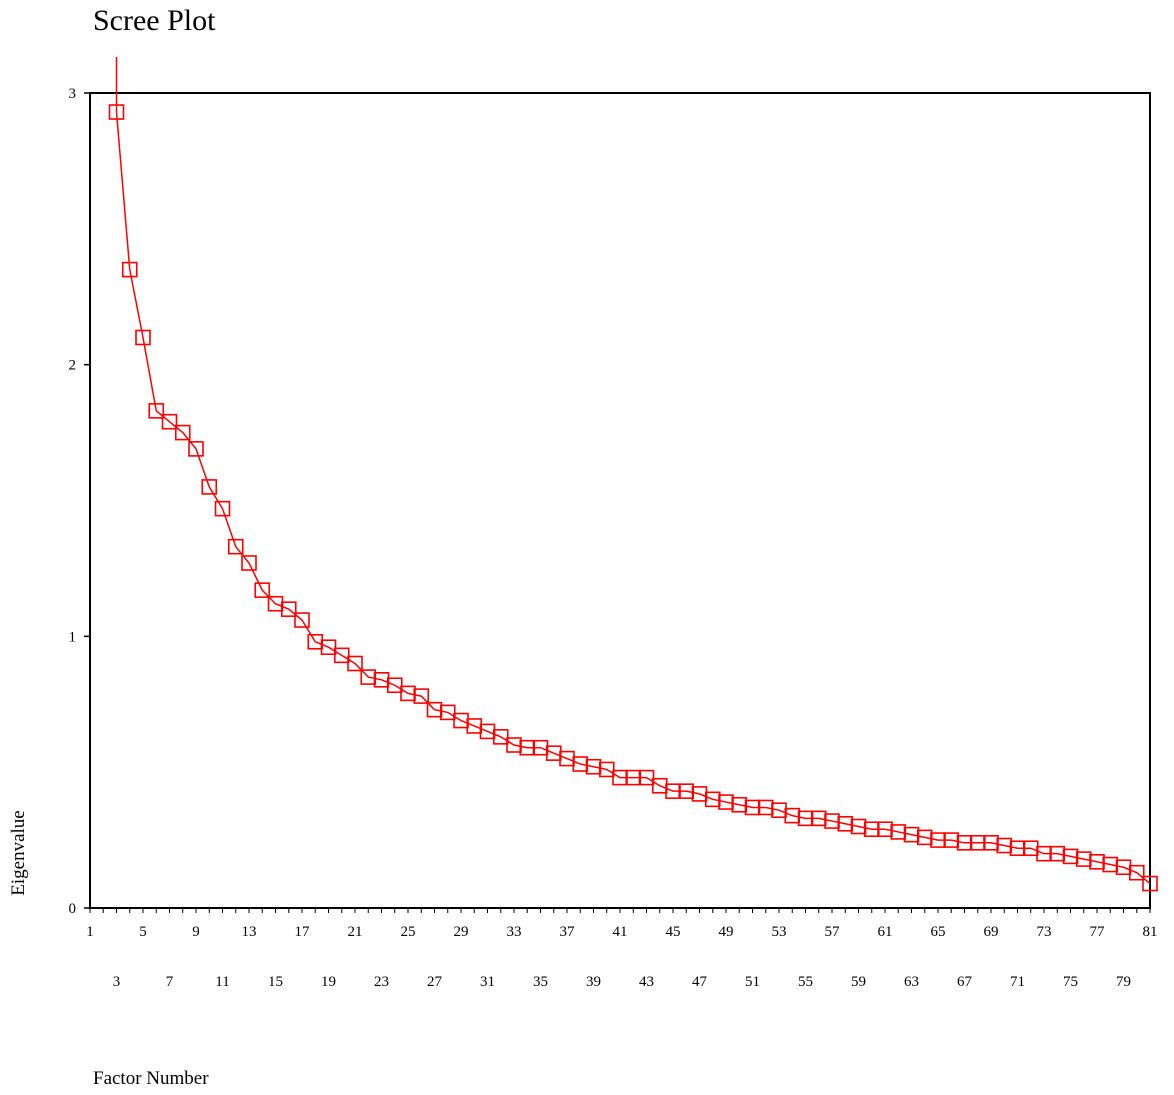 The height and width of the screenshot is (1095, 1174). Describe the element at coordinates (540, 982) in the screenshot. I see `x-tick-label: 35` at that location.